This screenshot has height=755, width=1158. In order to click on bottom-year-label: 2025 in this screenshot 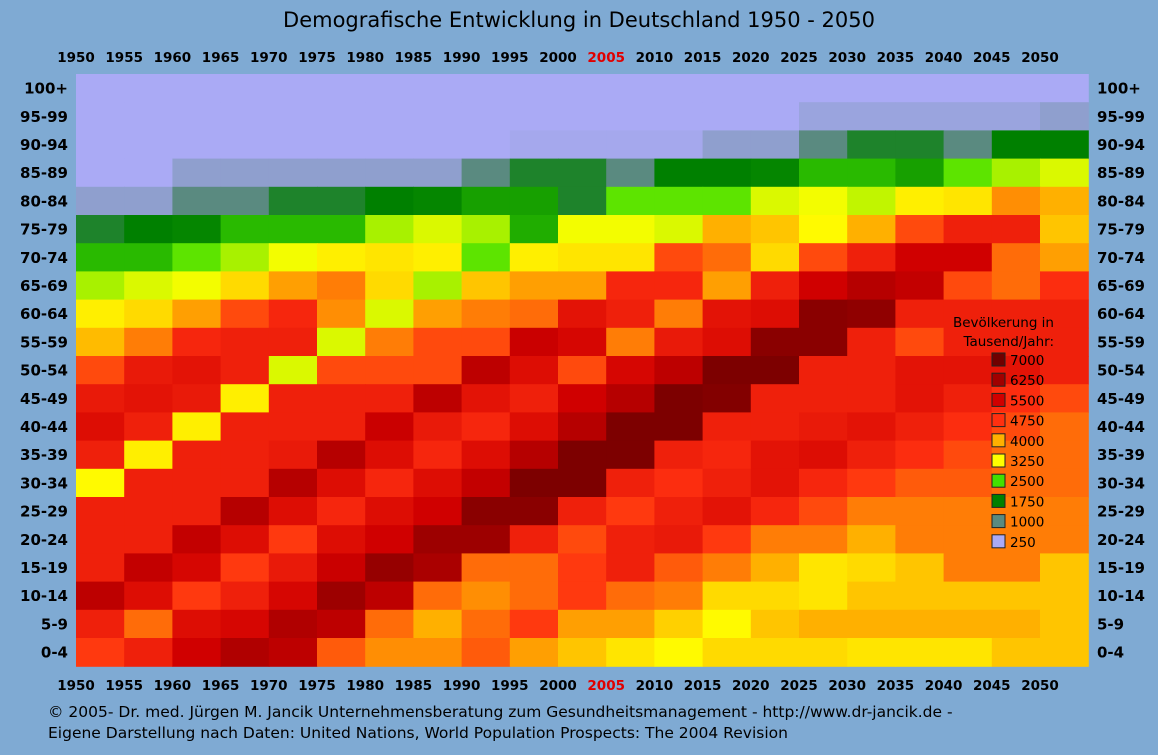, I will do `click(799, 686)`.